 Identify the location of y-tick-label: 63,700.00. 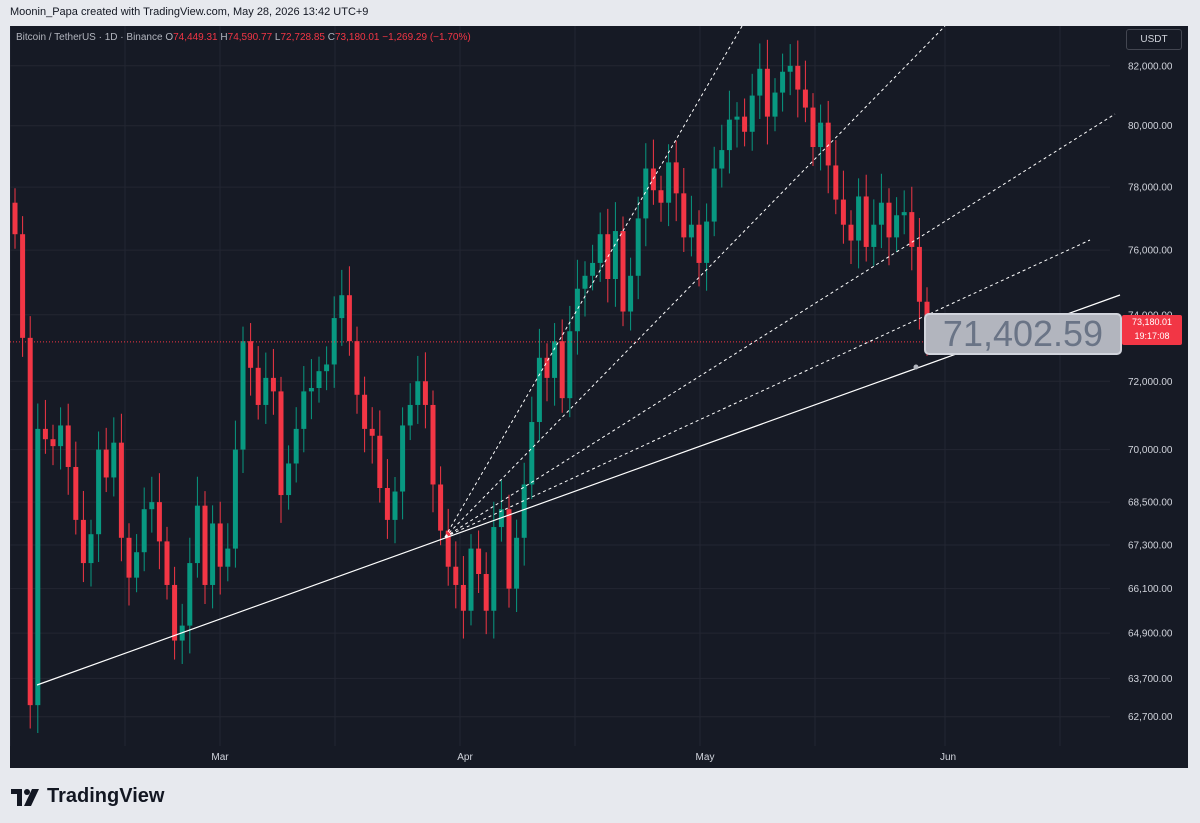
(1150, 679).